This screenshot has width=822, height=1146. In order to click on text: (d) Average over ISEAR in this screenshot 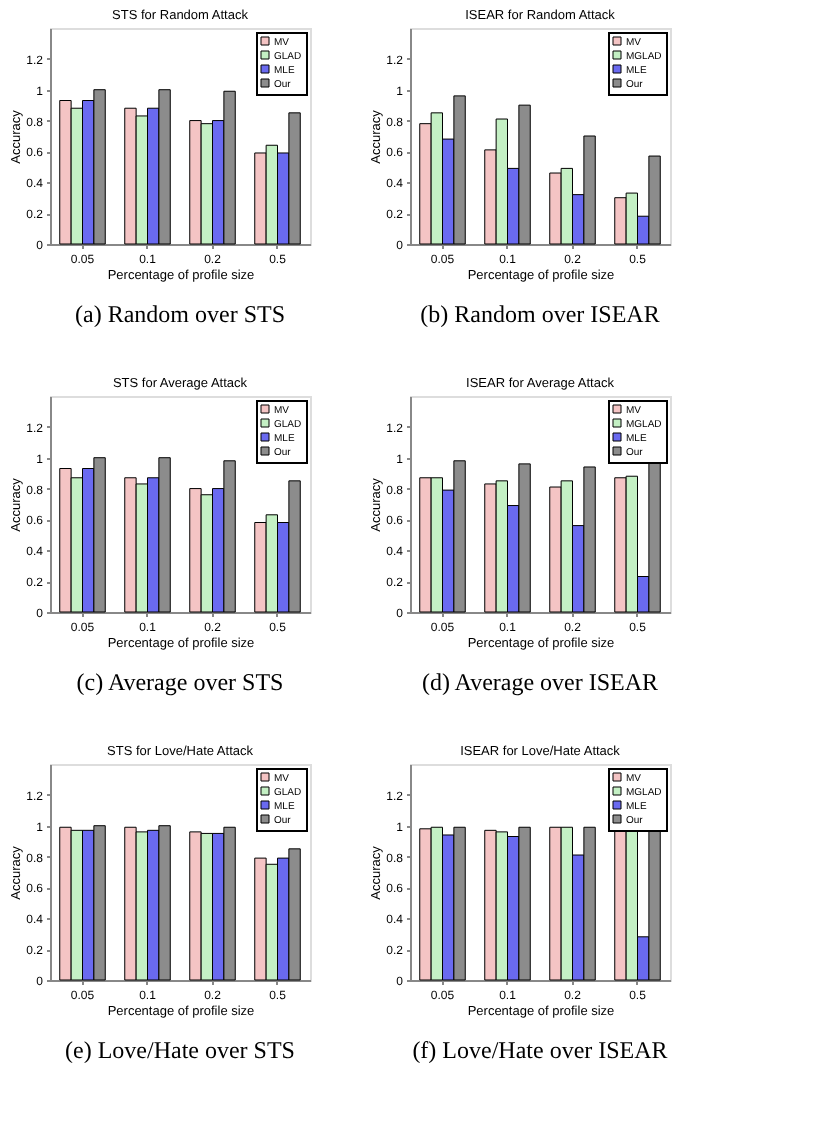, I will do `click(540, 682)`.